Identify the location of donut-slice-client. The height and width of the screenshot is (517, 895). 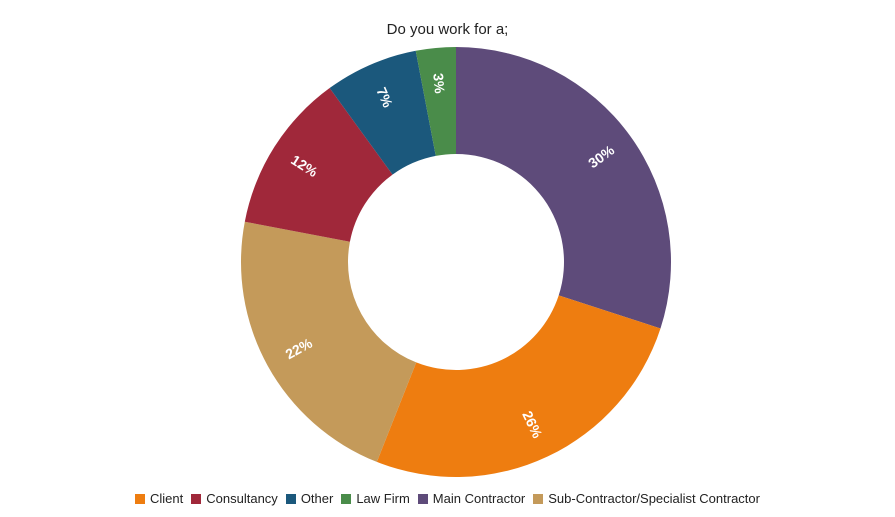
(518, 386).